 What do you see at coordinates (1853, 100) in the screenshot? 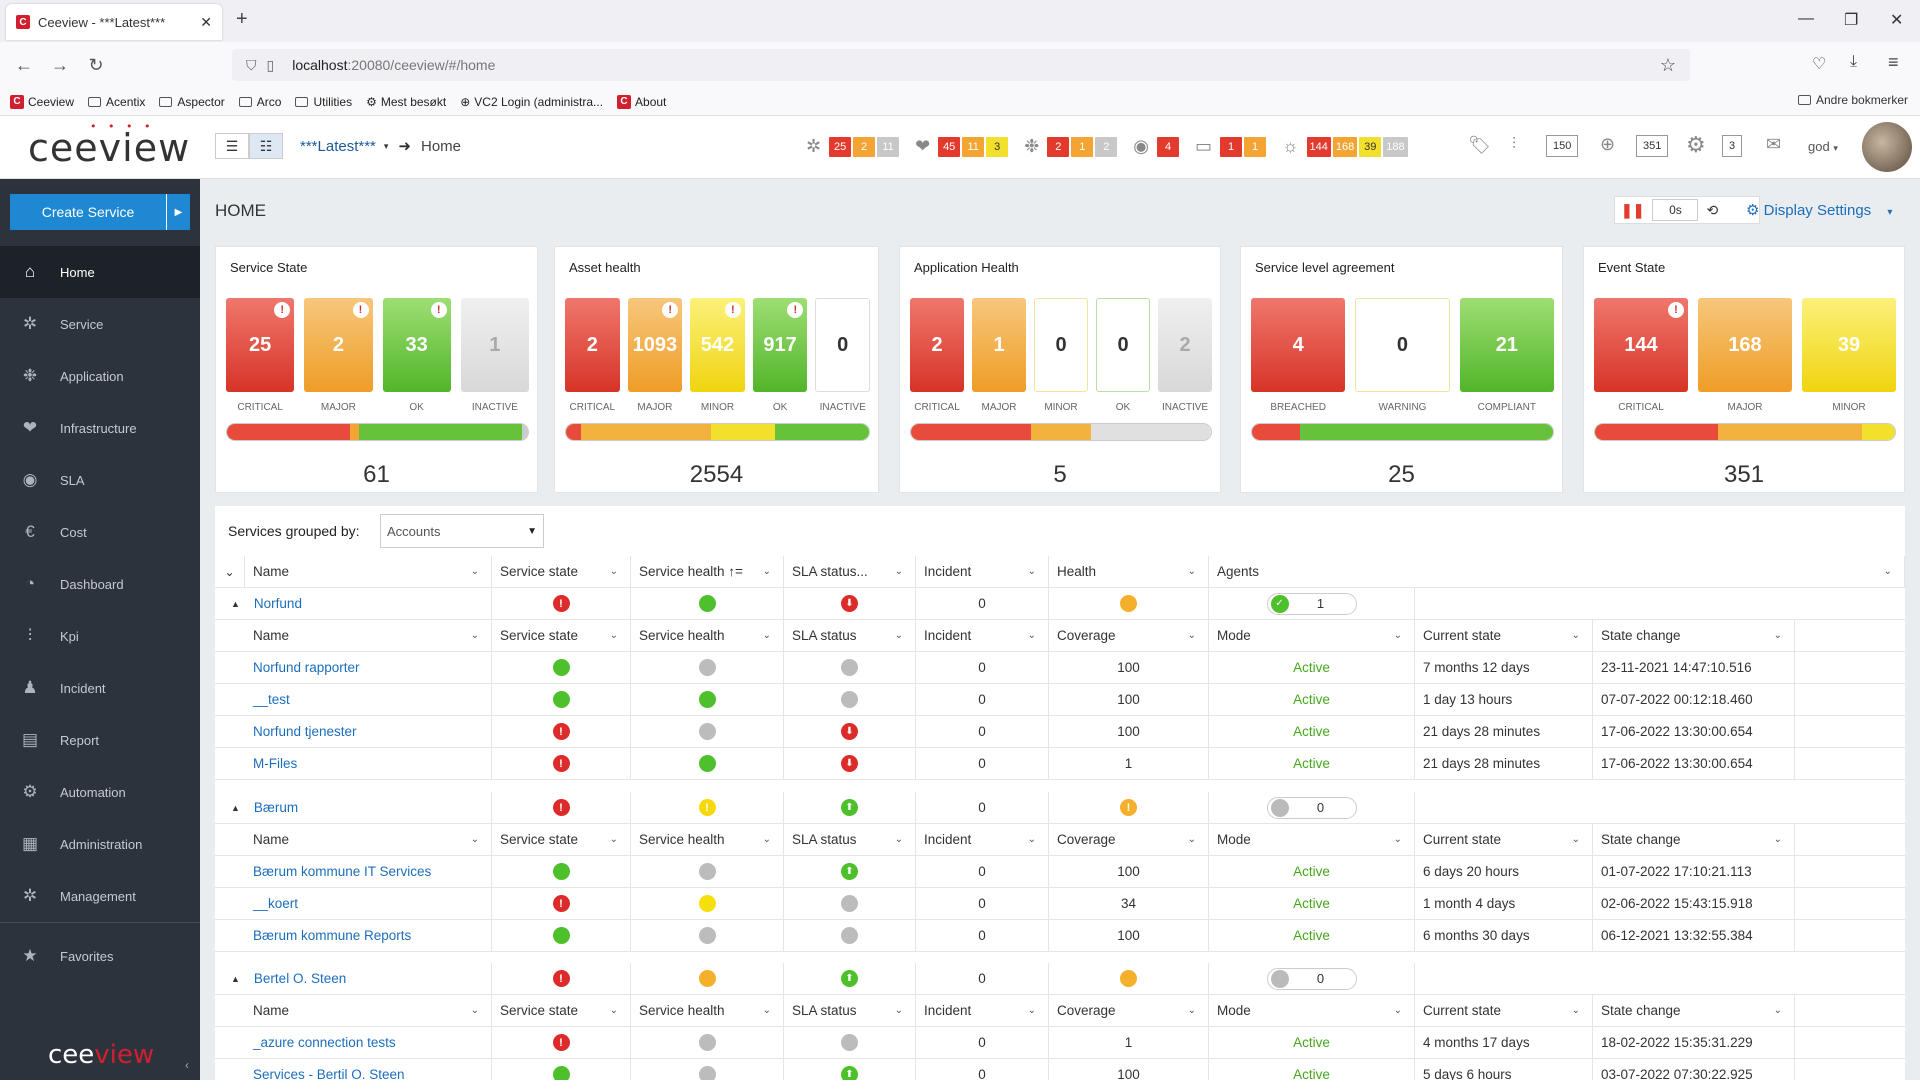
I see `other-bookmarks: Andre bokmerker` at bounding box center [1853, 100].